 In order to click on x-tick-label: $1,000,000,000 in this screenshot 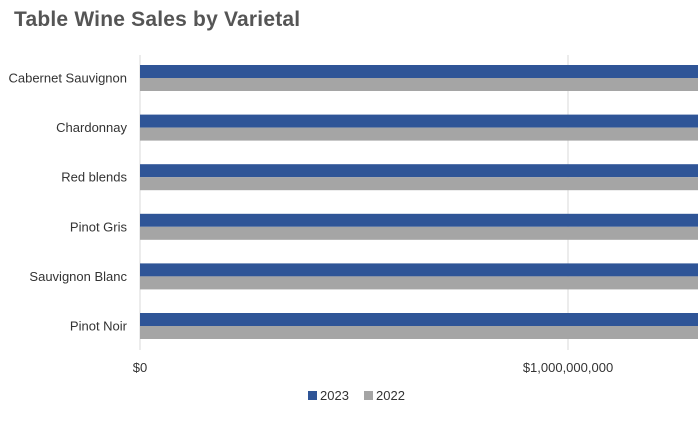, I will do `click(568, 367)`.